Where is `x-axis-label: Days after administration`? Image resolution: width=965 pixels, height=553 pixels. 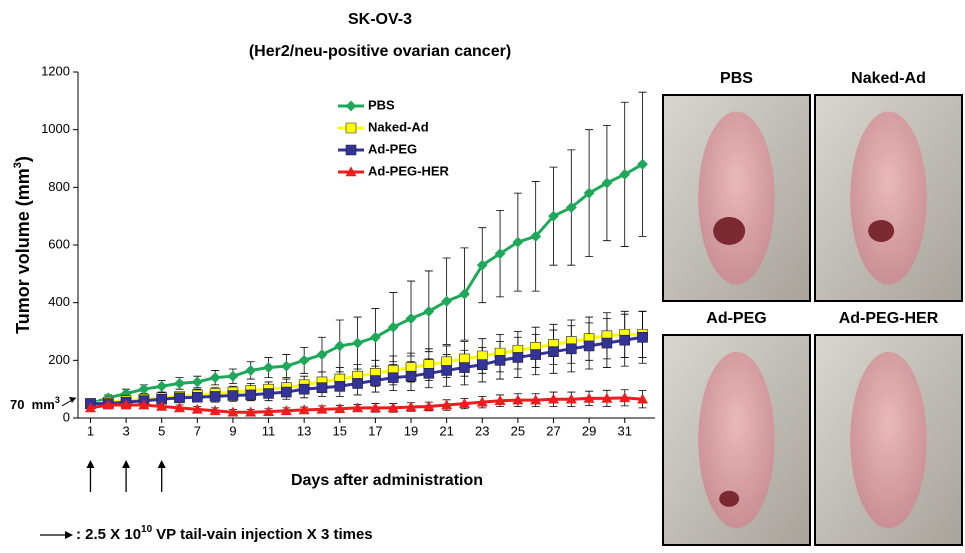 x-axis-label: Days after administration is located at coordinates (387, 480).